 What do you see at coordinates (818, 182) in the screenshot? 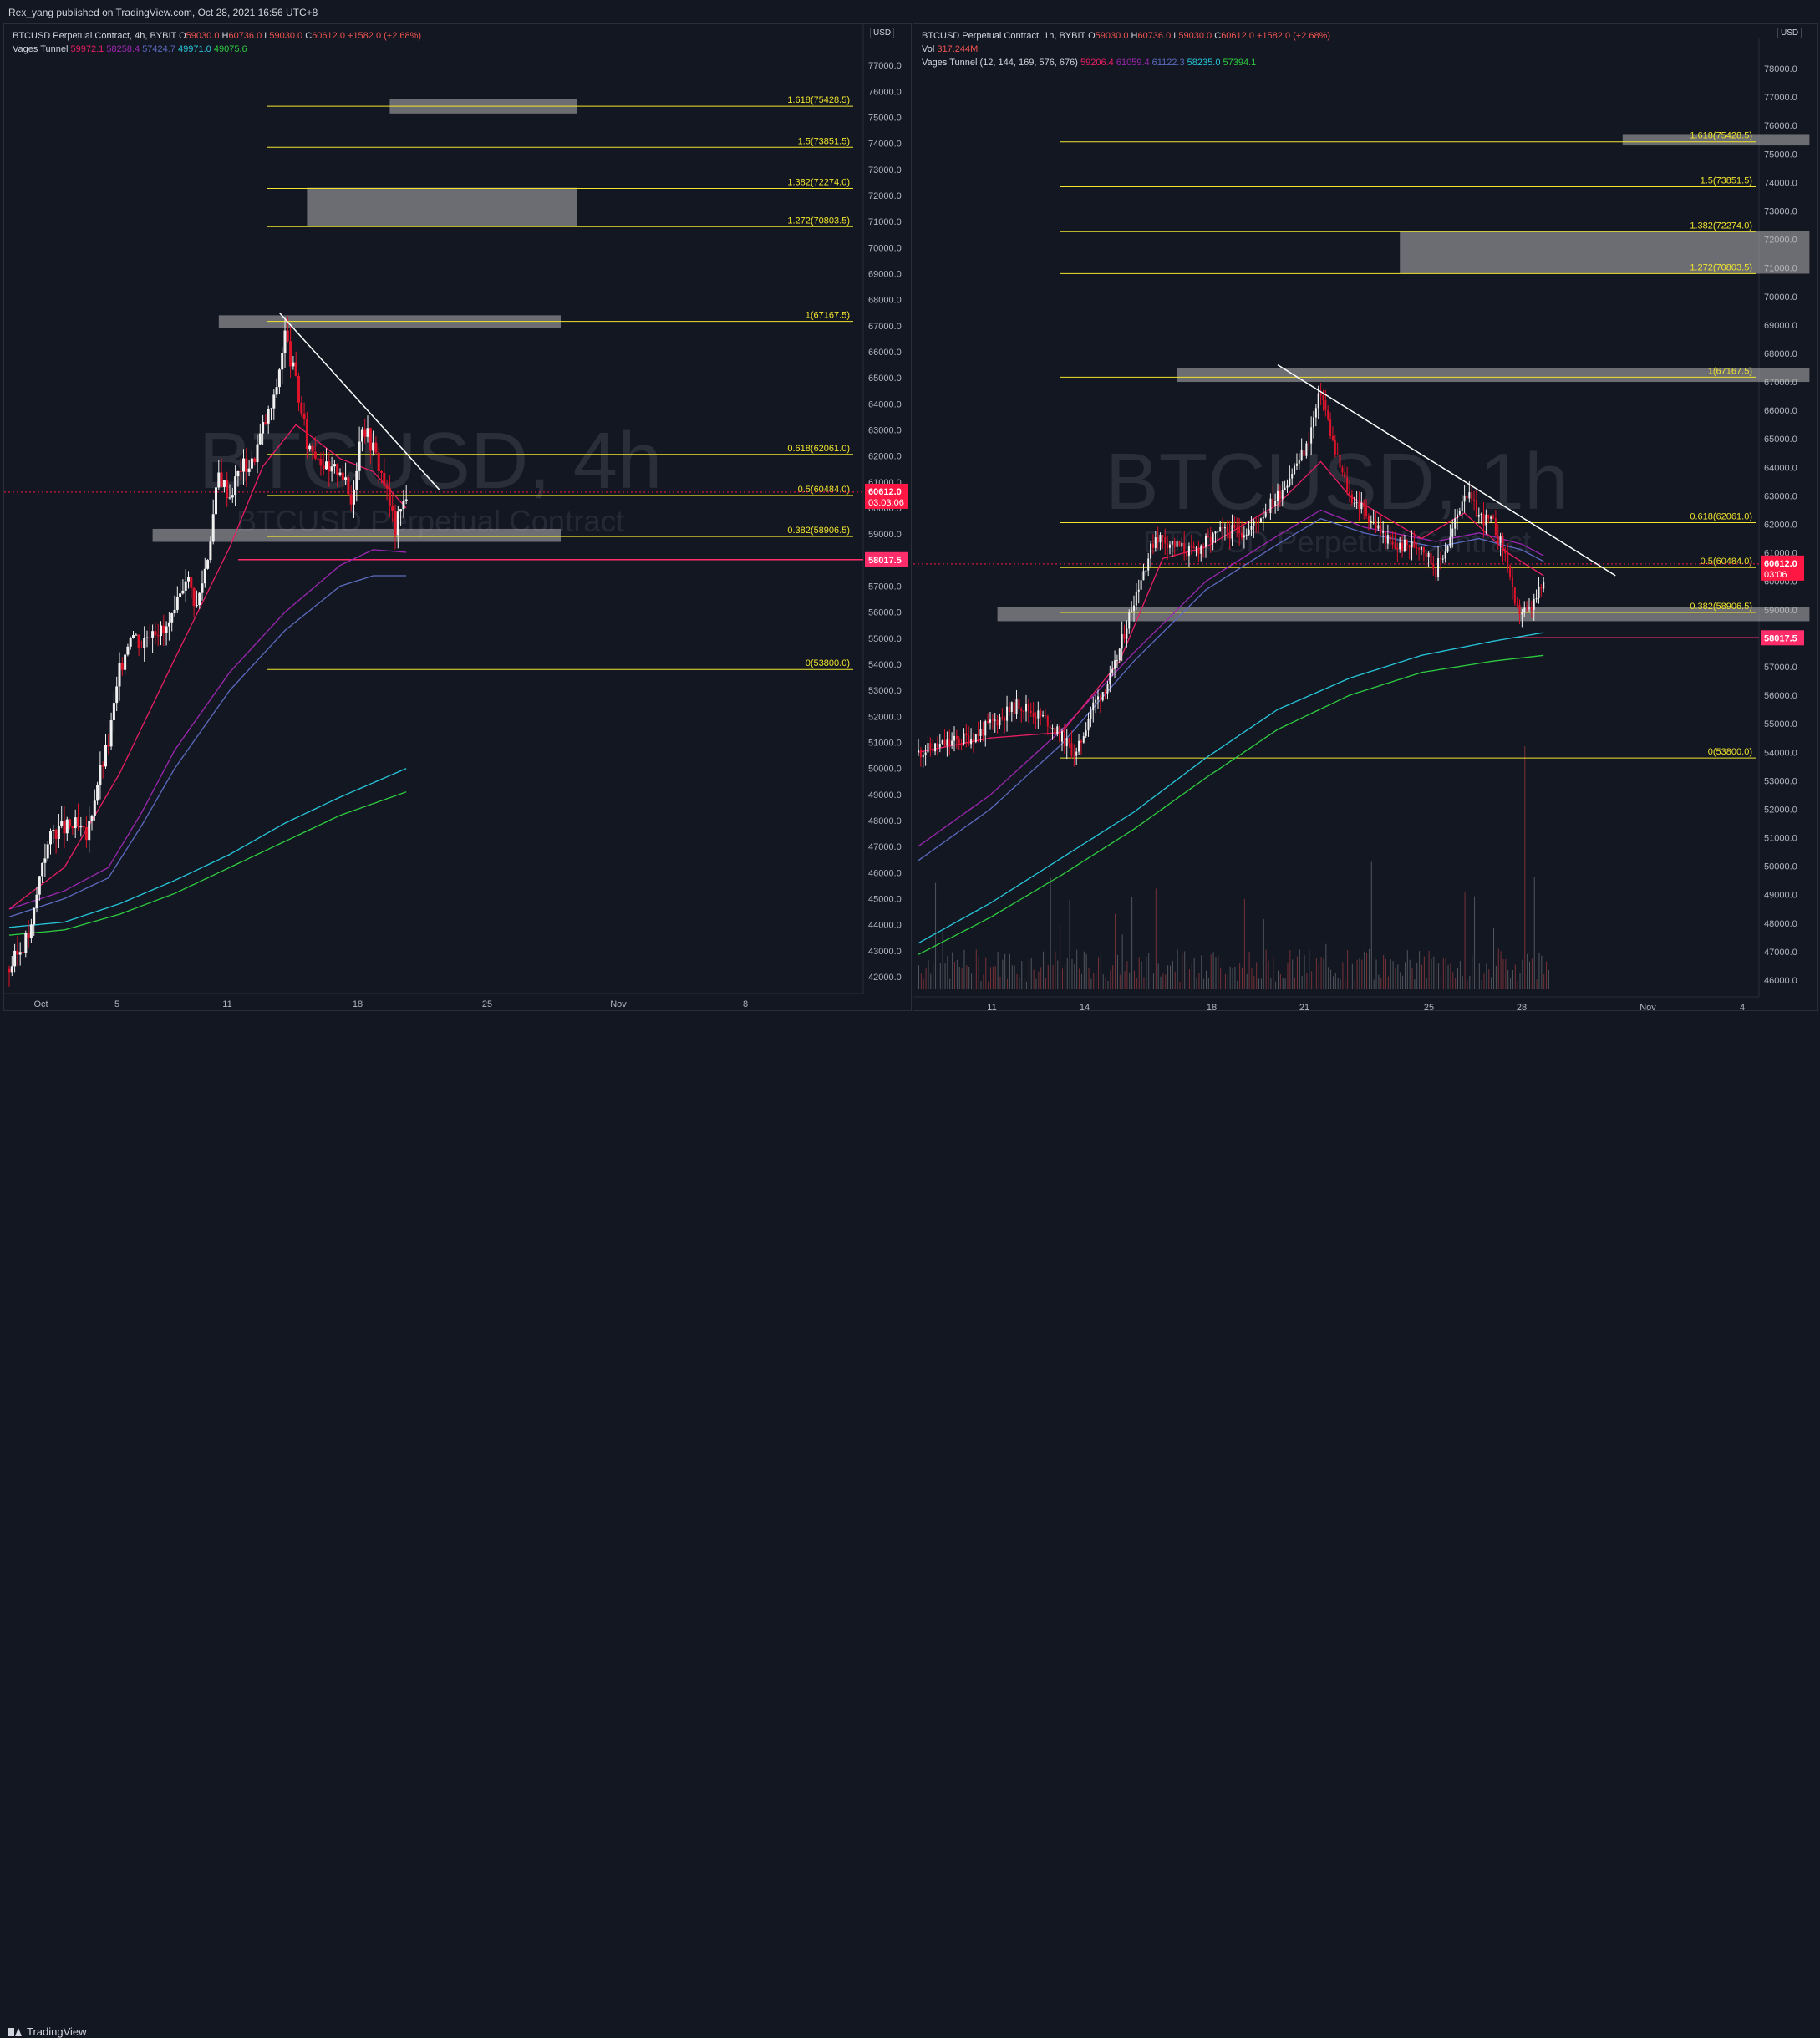
I see `fib-level-label: 1.382(72274.0)` at bounding box center [818, 182].